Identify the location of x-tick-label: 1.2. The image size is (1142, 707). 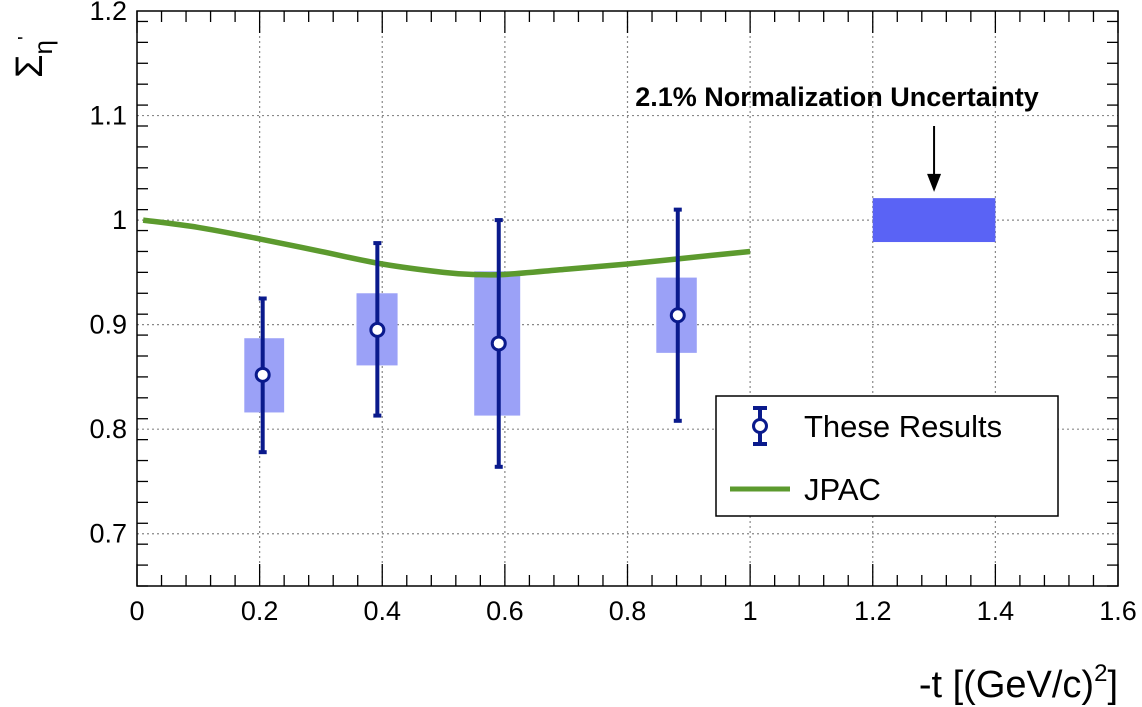
(873, 611).